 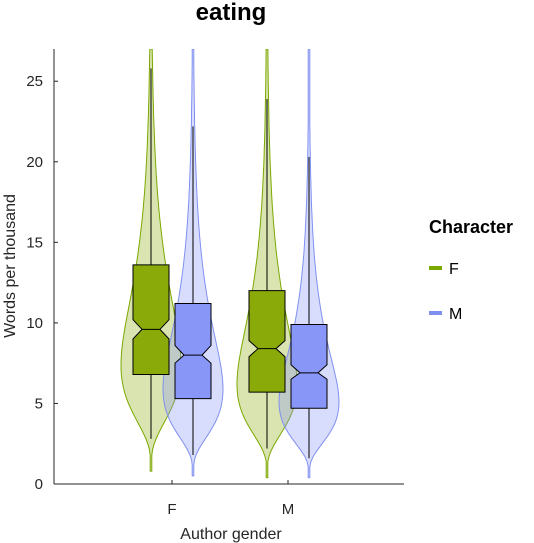 What do you see at coordinates (171, 509) in the screenshot?
I see `x-tick-label: F` at bounding box center [171, 509].